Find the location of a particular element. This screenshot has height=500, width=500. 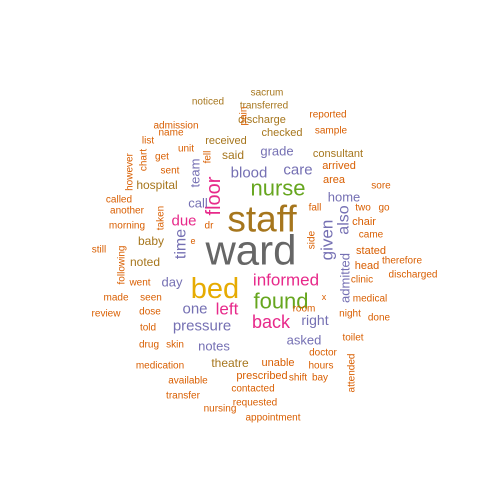

word-name: name is located at coordinates (170, 133).